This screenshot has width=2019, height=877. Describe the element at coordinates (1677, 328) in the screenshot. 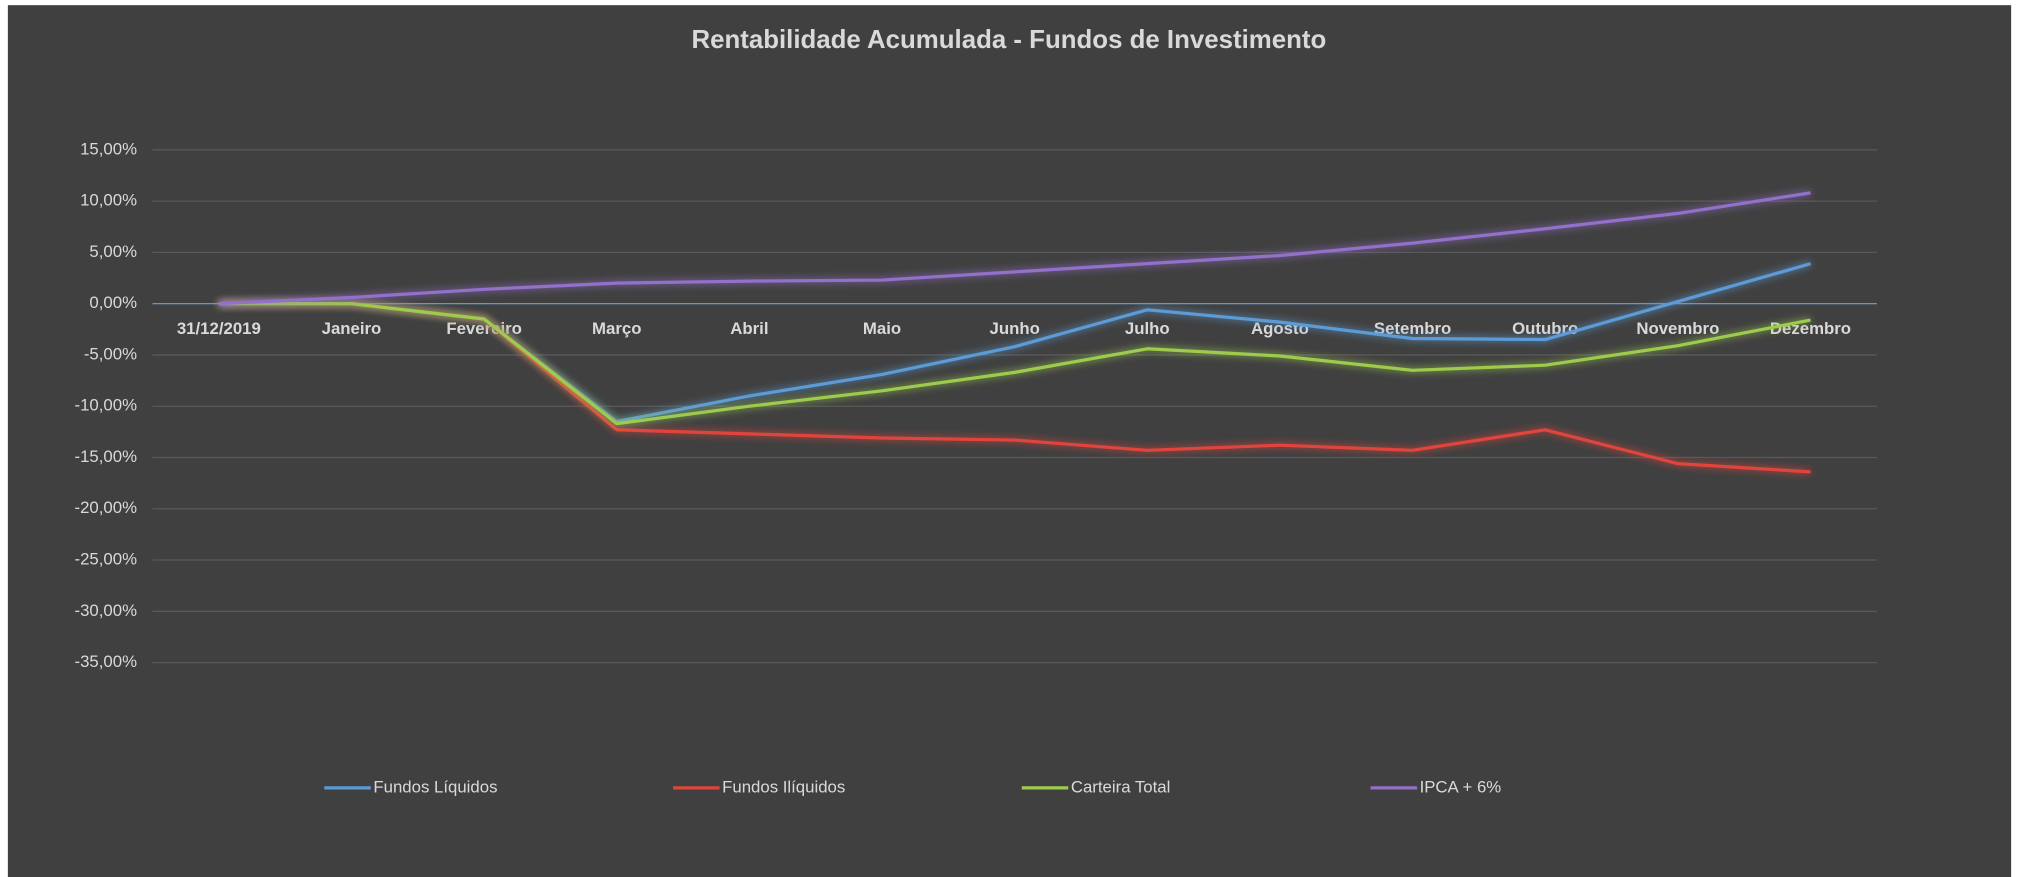

I see `x-tick-label: Novembro` at that location.